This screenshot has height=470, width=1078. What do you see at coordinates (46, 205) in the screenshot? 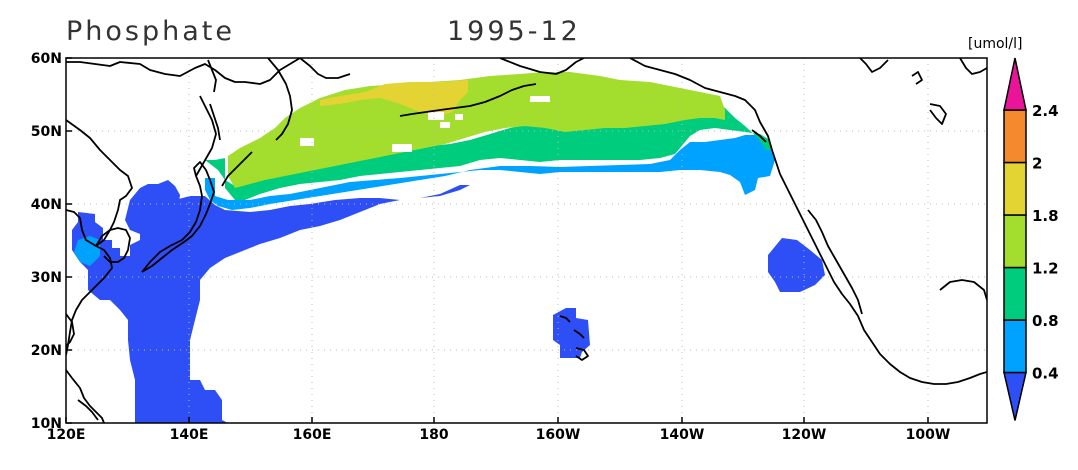
I see `lat-tick-label: 40N` at bounding box center [46, 205].